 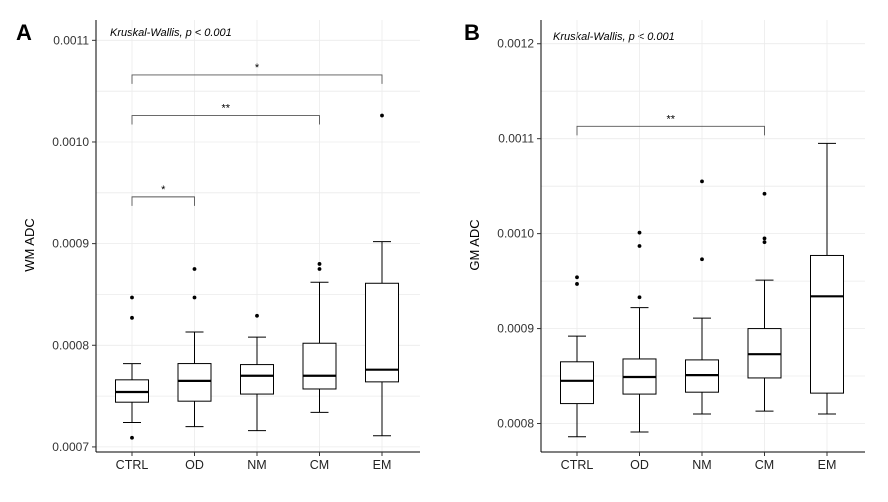 I want to click on panel-a-letter: A, so click(x=24, y=32).